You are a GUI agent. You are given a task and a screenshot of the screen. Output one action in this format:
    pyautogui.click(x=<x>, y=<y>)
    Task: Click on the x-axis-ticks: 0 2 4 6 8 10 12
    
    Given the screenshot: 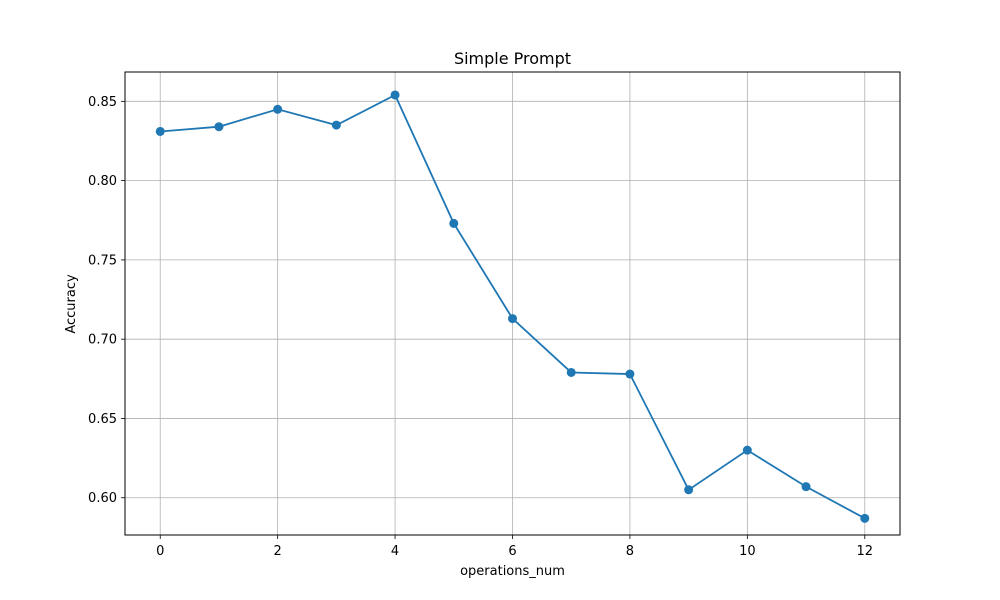 What is the action you would take?
    pyautogui.click(x=514, y=547)
    